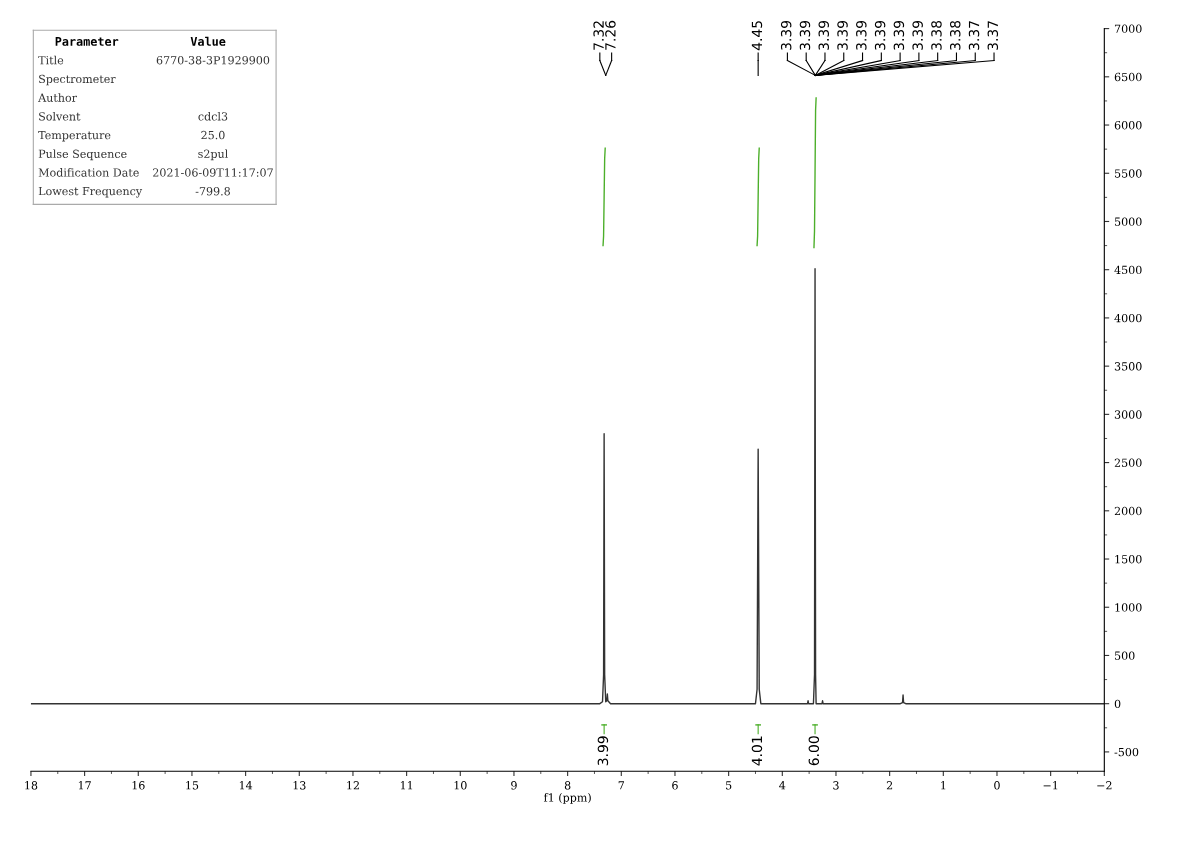  What do you see at coordinates (77, 80) in the screenshot?
I see `category-label: Spectrometer` at bounding box center [77, 80].